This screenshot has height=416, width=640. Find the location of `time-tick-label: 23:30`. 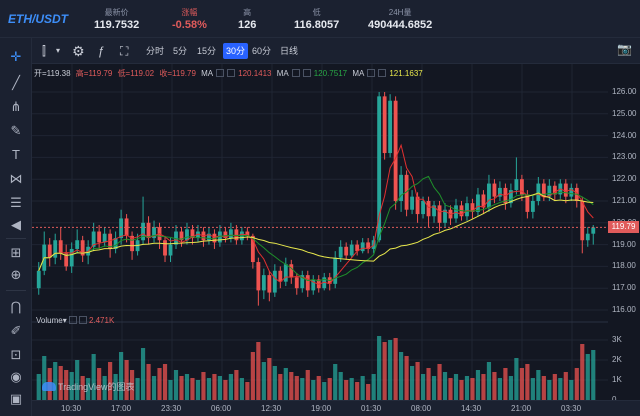

time-tick-label: 23:30 is located at coordinates (171, 408).